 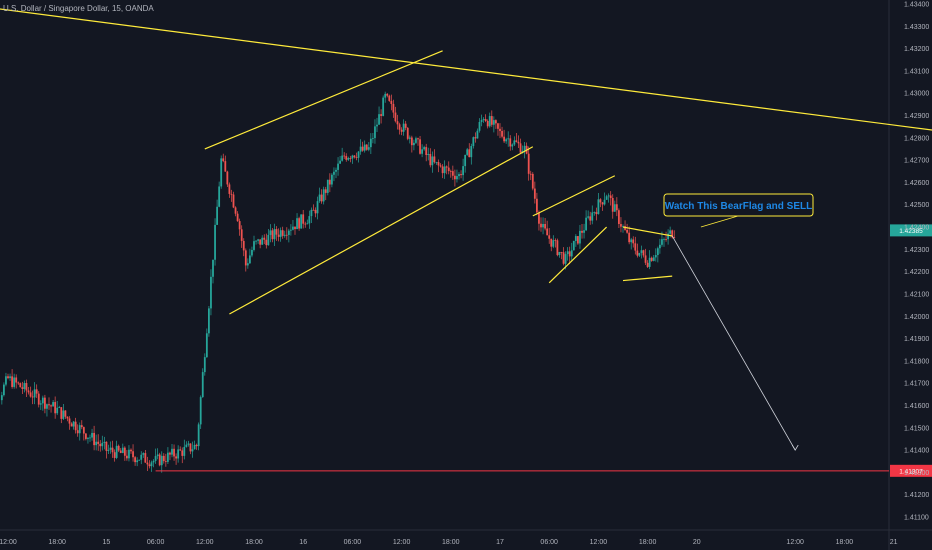 What do you see at coordinates (911, 230) in the screenshot?
I see `current-price-tag-bg` at bounding box center [911, 230].